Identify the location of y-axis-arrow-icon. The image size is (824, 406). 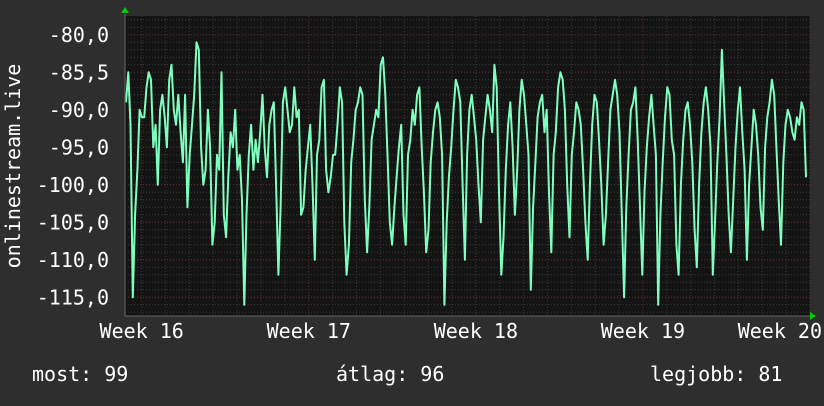
(125, 10).